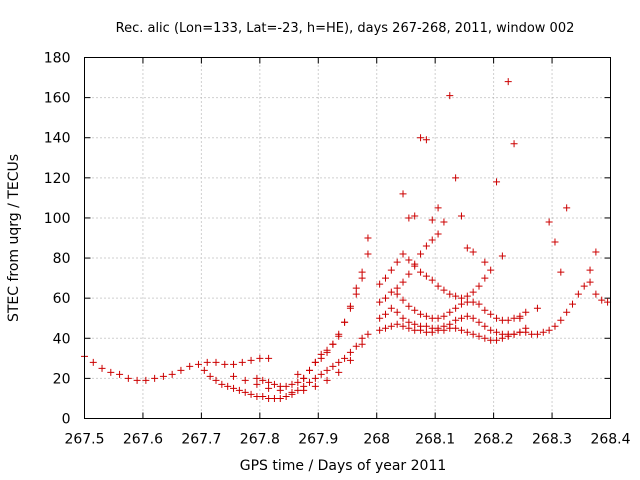  I want to click on x-tick-label: 268, so click(376, 440).